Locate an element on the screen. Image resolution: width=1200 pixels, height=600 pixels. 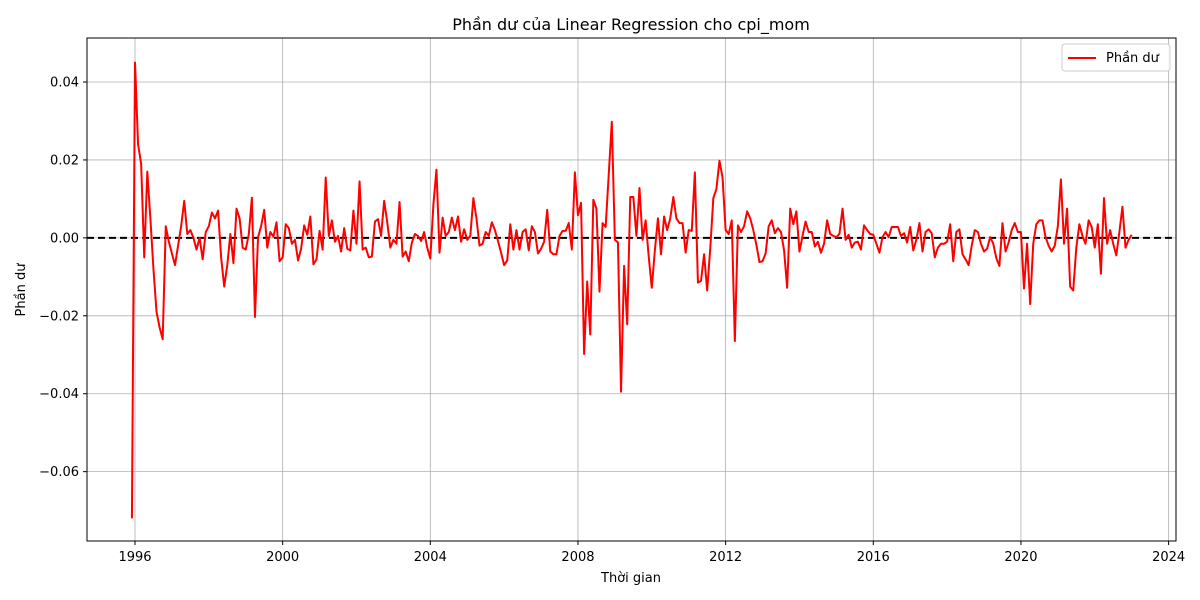
legend-entry-label: Phần dư is located at coordinates (1133, 58).